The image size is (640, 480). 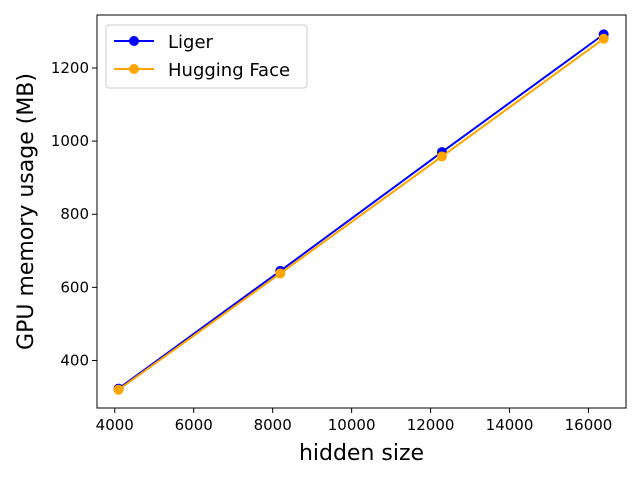 What do you see at coordinates (194, 425) in the screenshot?
I see `x-tick-label: 6000` at bounding box center [194, 425].